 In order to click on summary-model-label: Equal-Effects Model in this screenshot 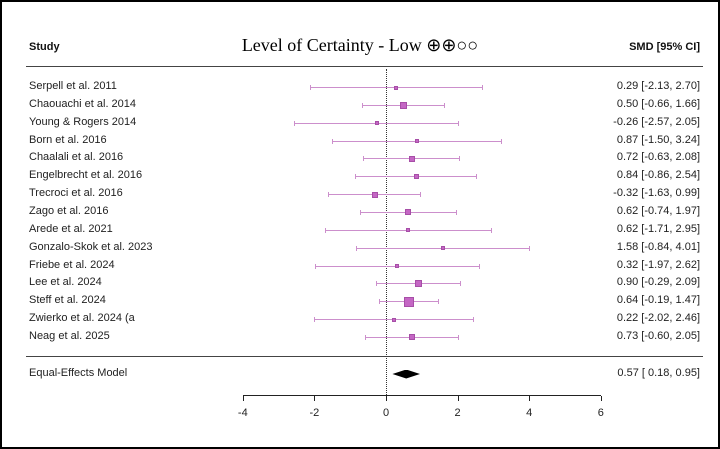, I will do `click(78, 373)`.